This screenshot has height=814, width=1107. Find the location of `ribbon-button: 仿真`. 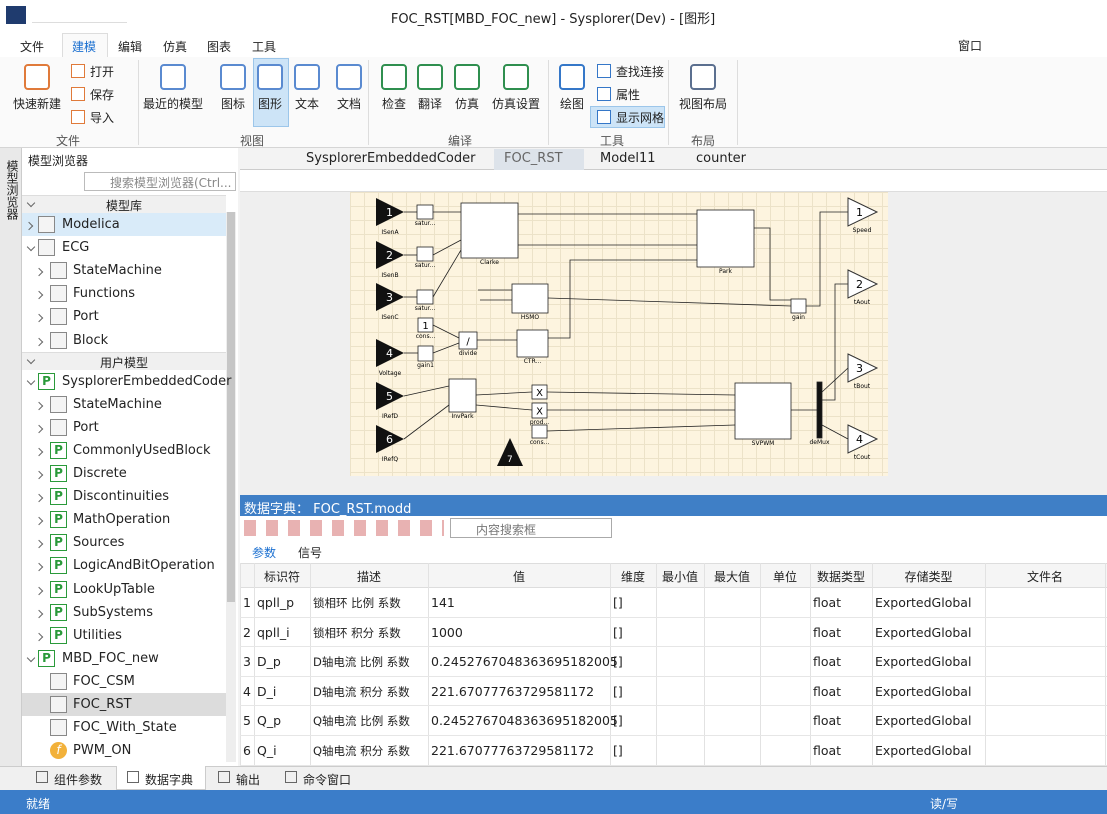

ribbon-button: 仿真 is located at coordinates (467, 104).